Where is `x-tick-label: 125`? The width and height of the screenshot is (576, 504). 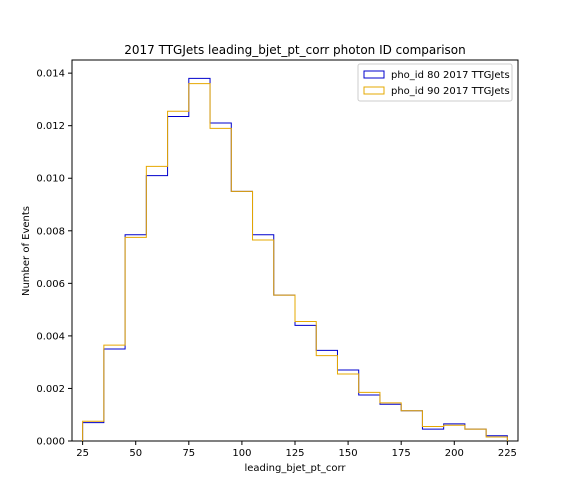
x-tick-label: 125 is located at coordinates (294, 453).